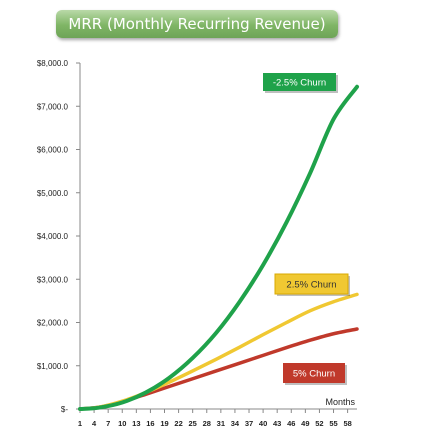  Describe the element at coordinates (291, 423) in the screenshot. I see `x-tick-label: 46` at that location.